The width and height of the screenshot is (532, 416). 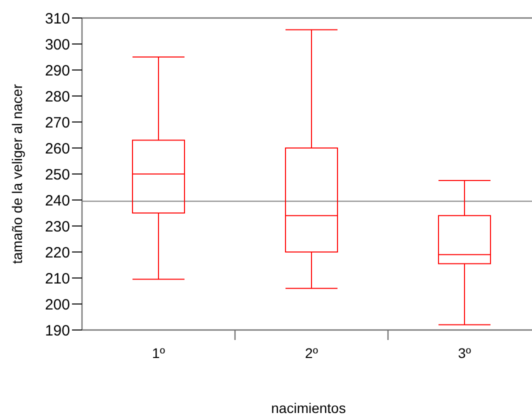 I want to click on y-tick-label: 220, so click(x=57, y=253).